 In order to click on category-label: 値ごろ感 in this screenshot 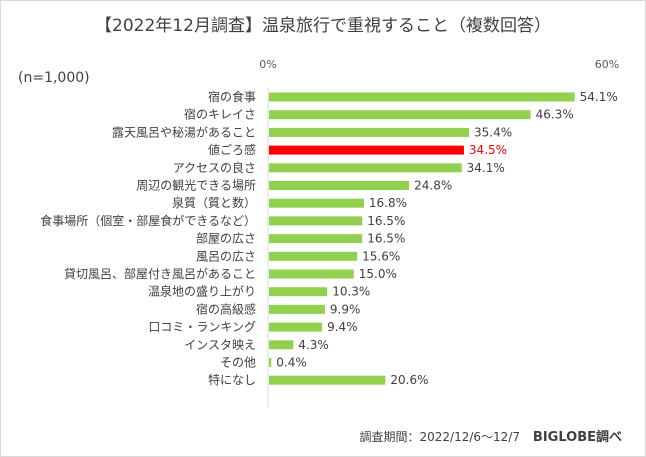, I will do `click(232, 149)`.